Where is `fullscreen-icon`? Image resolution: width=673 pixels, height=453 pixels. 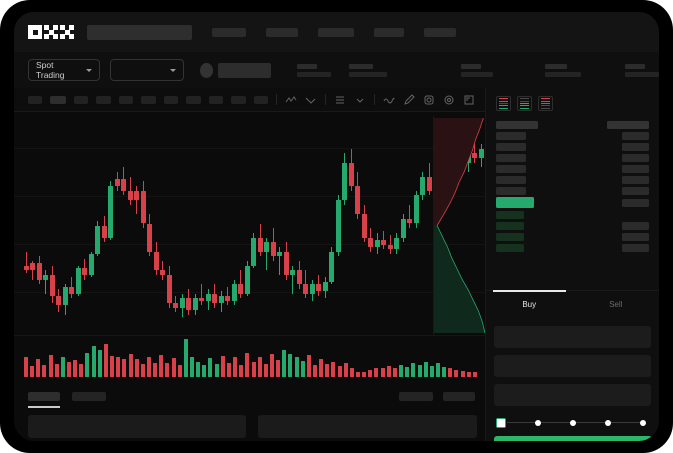
fullscreen-icon is located at coordinates (469, 100).